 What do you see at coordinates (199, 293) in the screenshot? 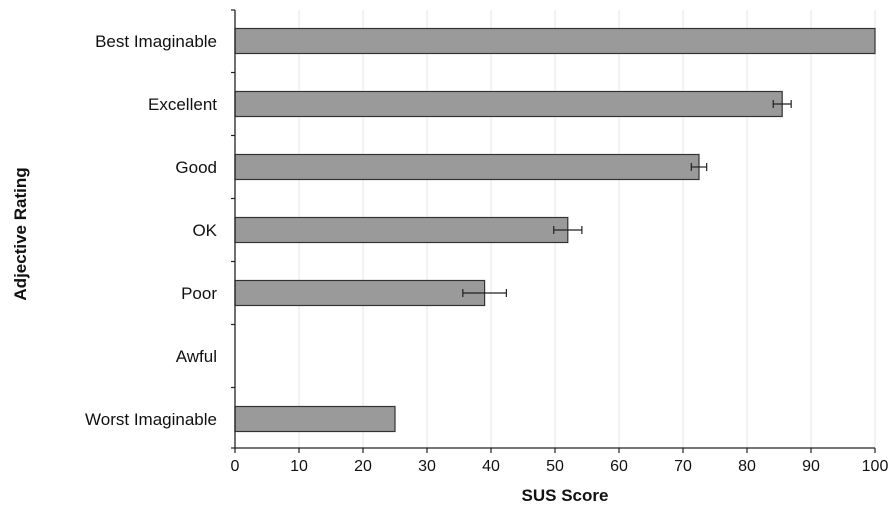
I see `category-label-poor: Poor` at bounding box center [199, 293].